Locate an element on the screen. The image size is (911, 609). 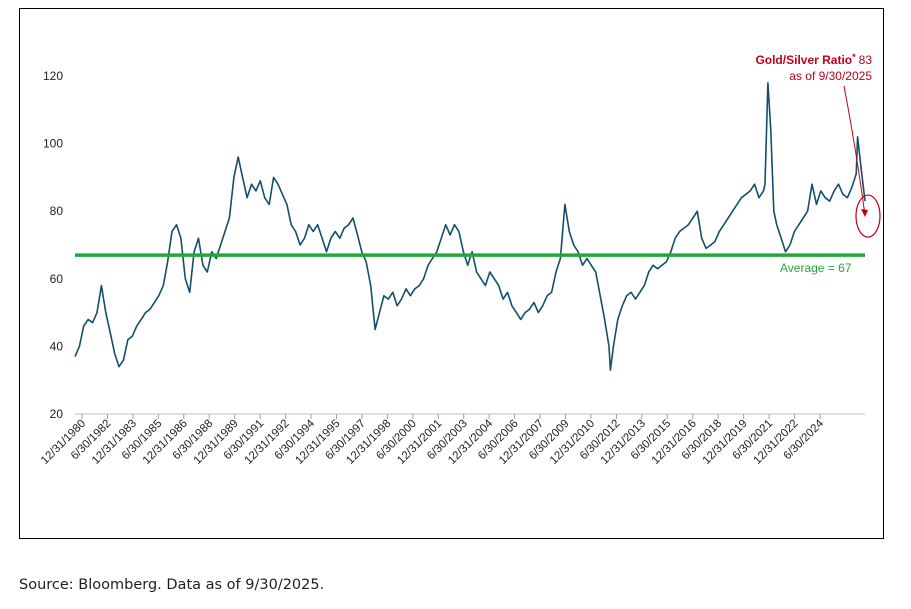
annotation-arrowhead is located at coordinates (864, 213).